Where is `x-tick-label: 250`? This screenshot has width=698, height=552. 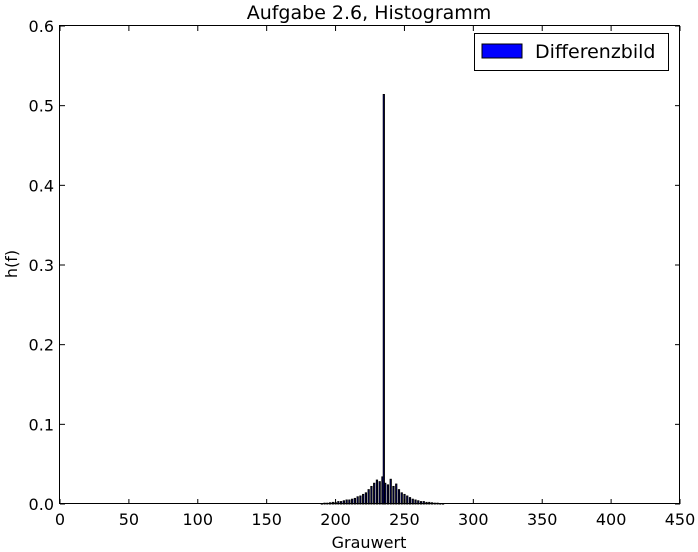
x-tick-label: 250 is located at coordinates (404, 519).